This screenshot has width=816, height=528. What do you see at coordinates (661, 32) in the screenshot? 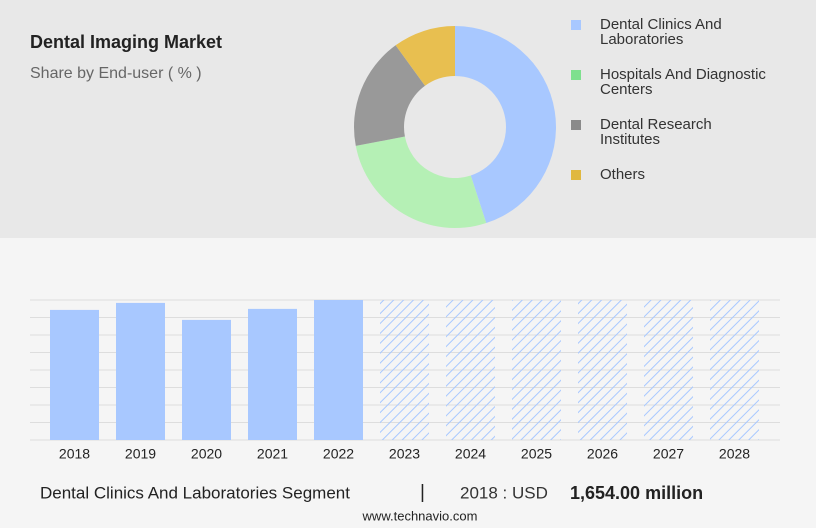
I see `legend-label: Dental Clinics And Laboratories` at bounding box center [661, 32].